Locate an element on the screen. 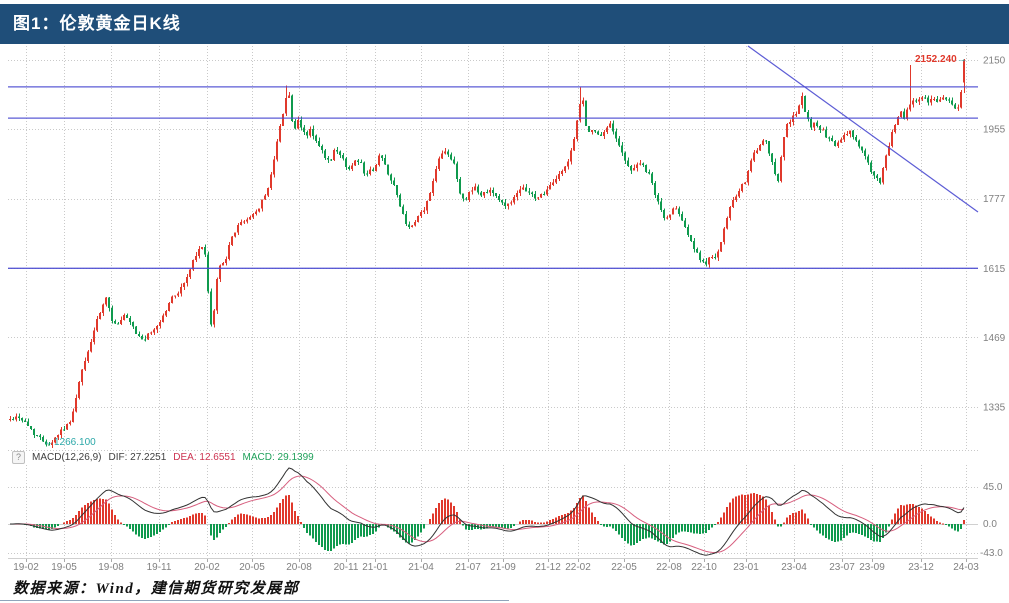  svg-text: 2150 is located at coordinates (994, 61).